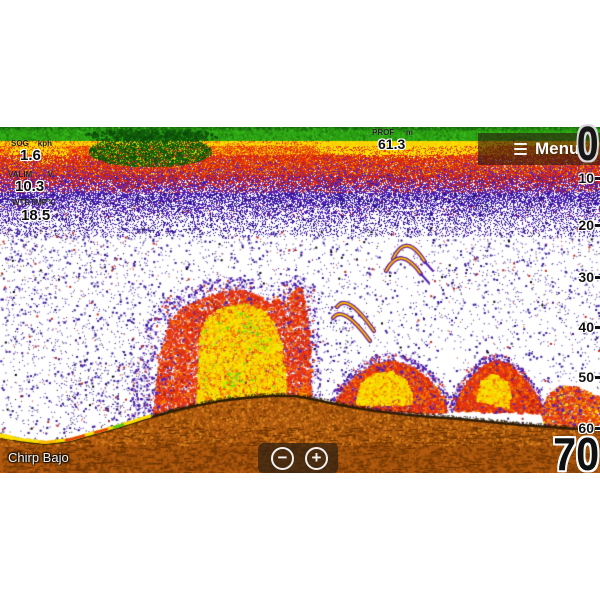 The height and width of the screenshot is (600, 600). Describe the element at coordinates (589, 327) in the screenshot. I see `depth-tick-40: 40` at that location.